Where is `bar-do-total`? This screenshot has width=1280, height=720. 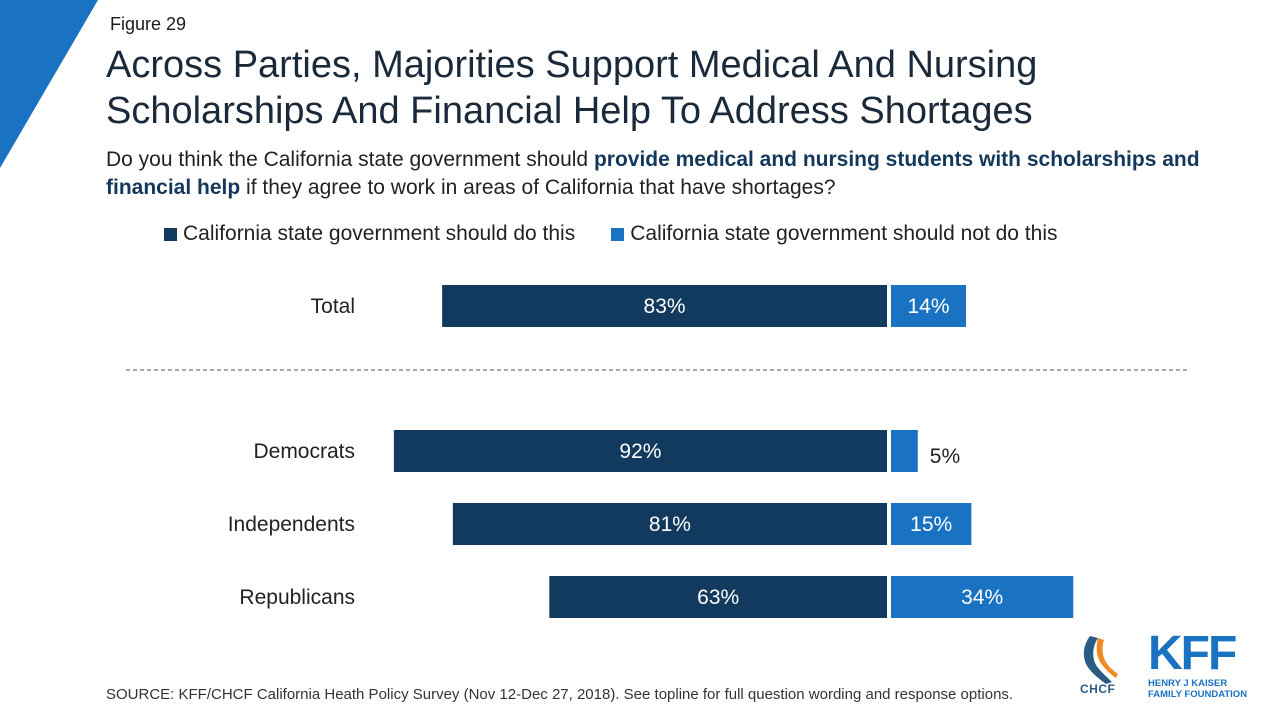
bar-do-total is located at coordinates (664, 306).